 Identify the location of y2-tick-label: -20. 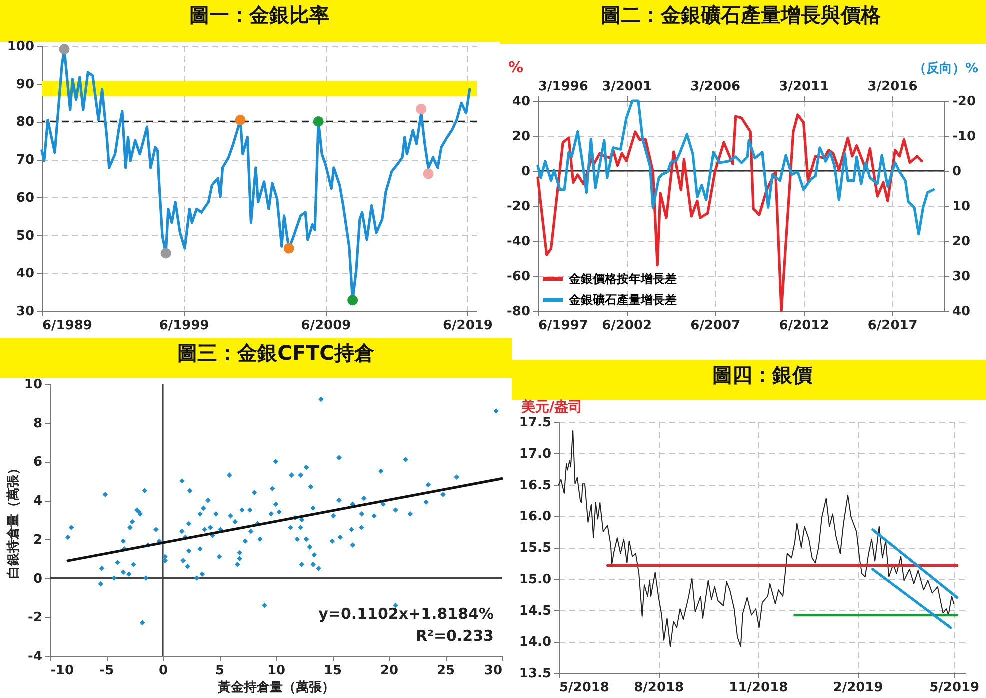
(964, 102).